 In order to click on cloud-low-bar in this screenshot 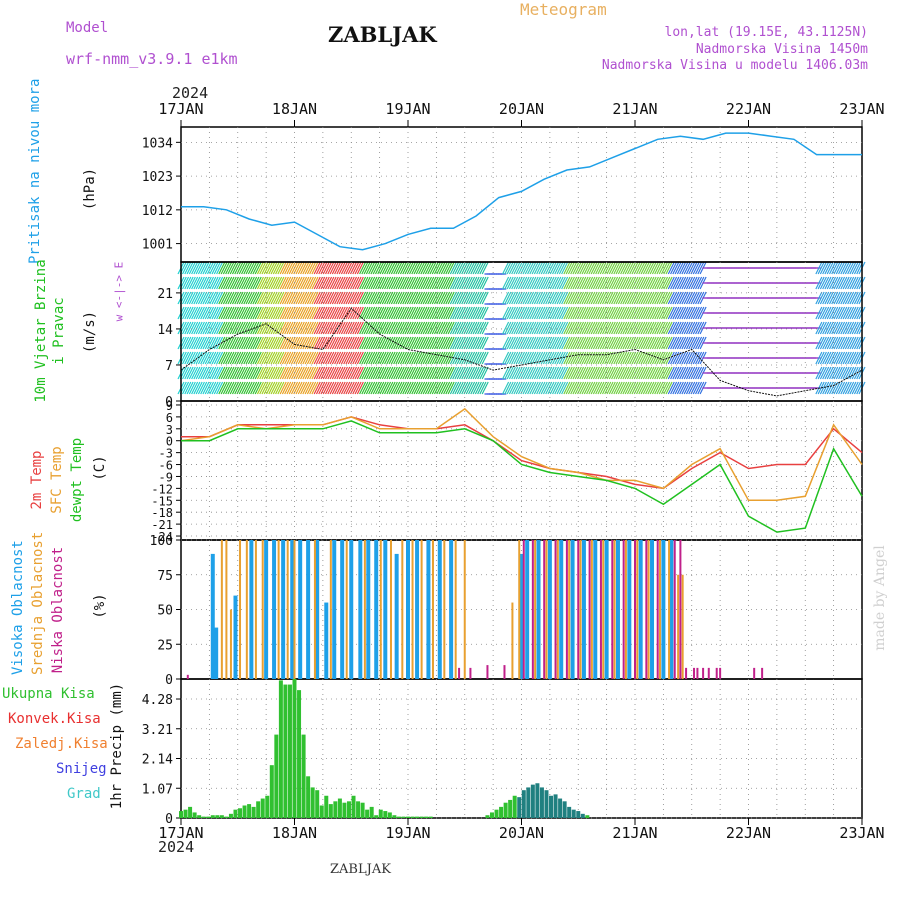, I will do `click(187, 676)`.